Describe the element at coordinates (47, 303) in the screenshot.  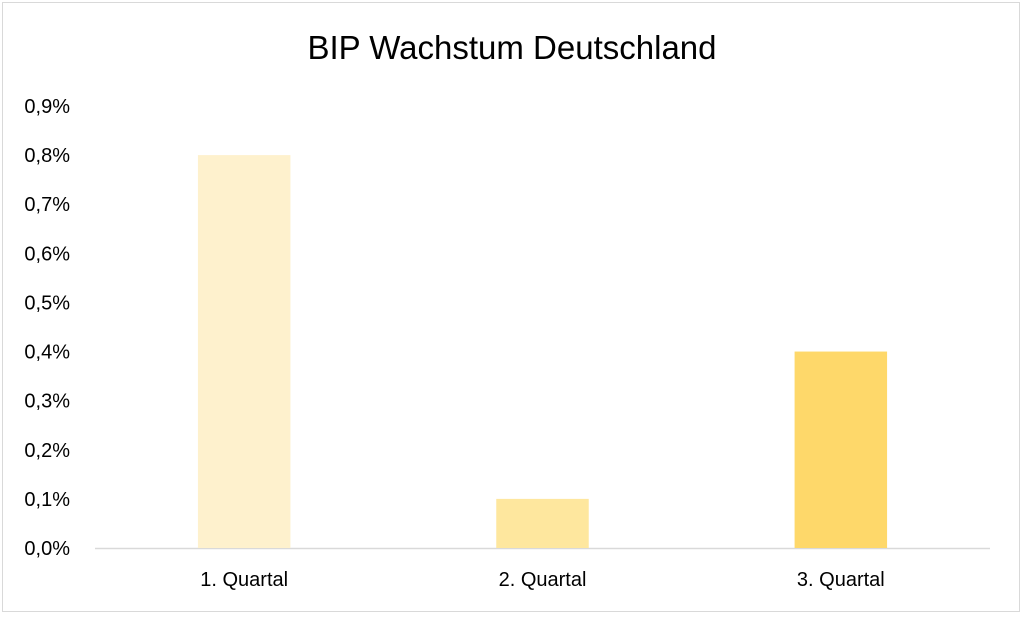
I see `y-tick-label: 0,5%` at that location.